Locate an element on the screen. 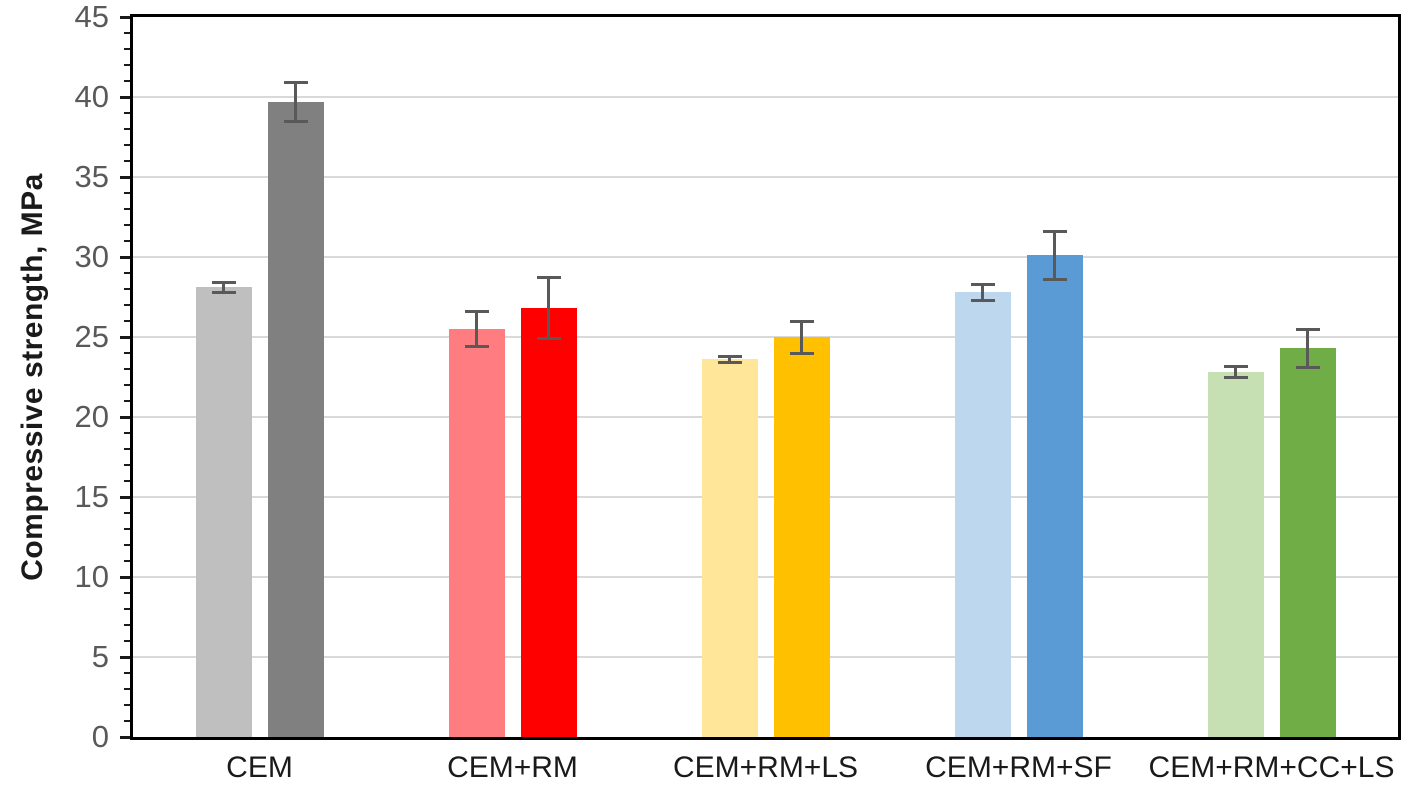  x-category-label: CEM+RM is located at coordinates (512, 767).